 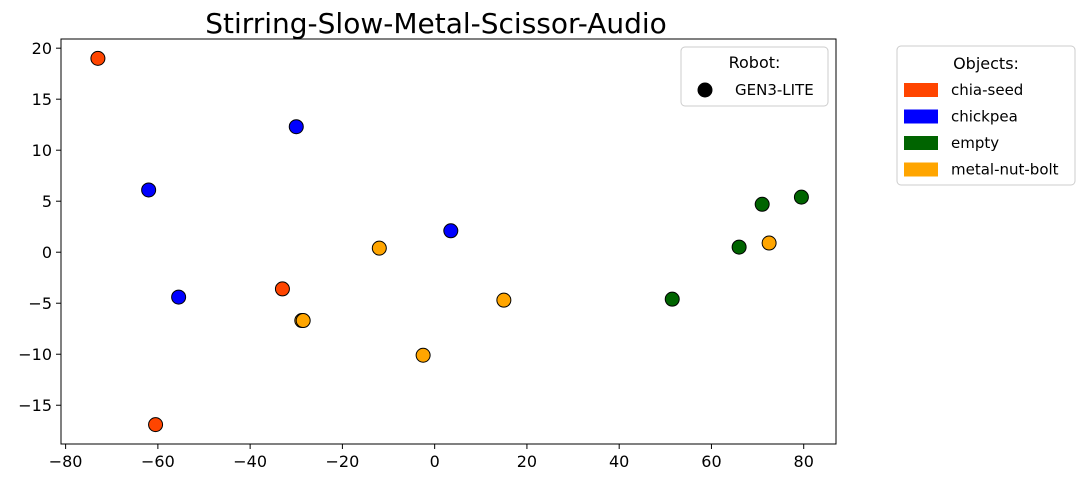 I want to click on legend-label-chickpea: chickpea, so click(x=984, y=117).